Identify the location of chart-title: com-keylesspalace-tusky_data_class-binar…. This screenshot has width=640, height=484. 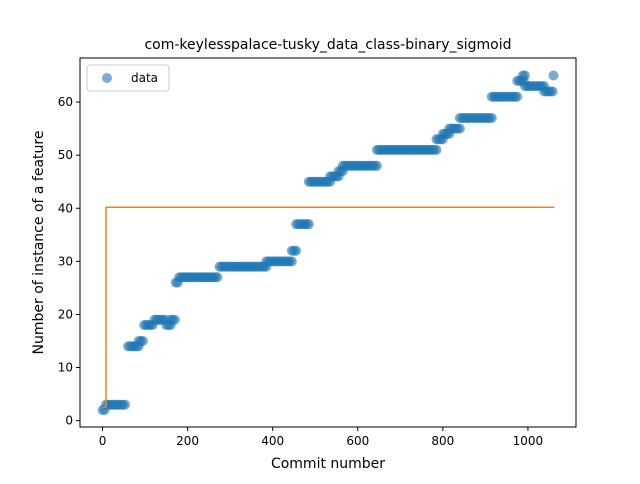
(327, 45).